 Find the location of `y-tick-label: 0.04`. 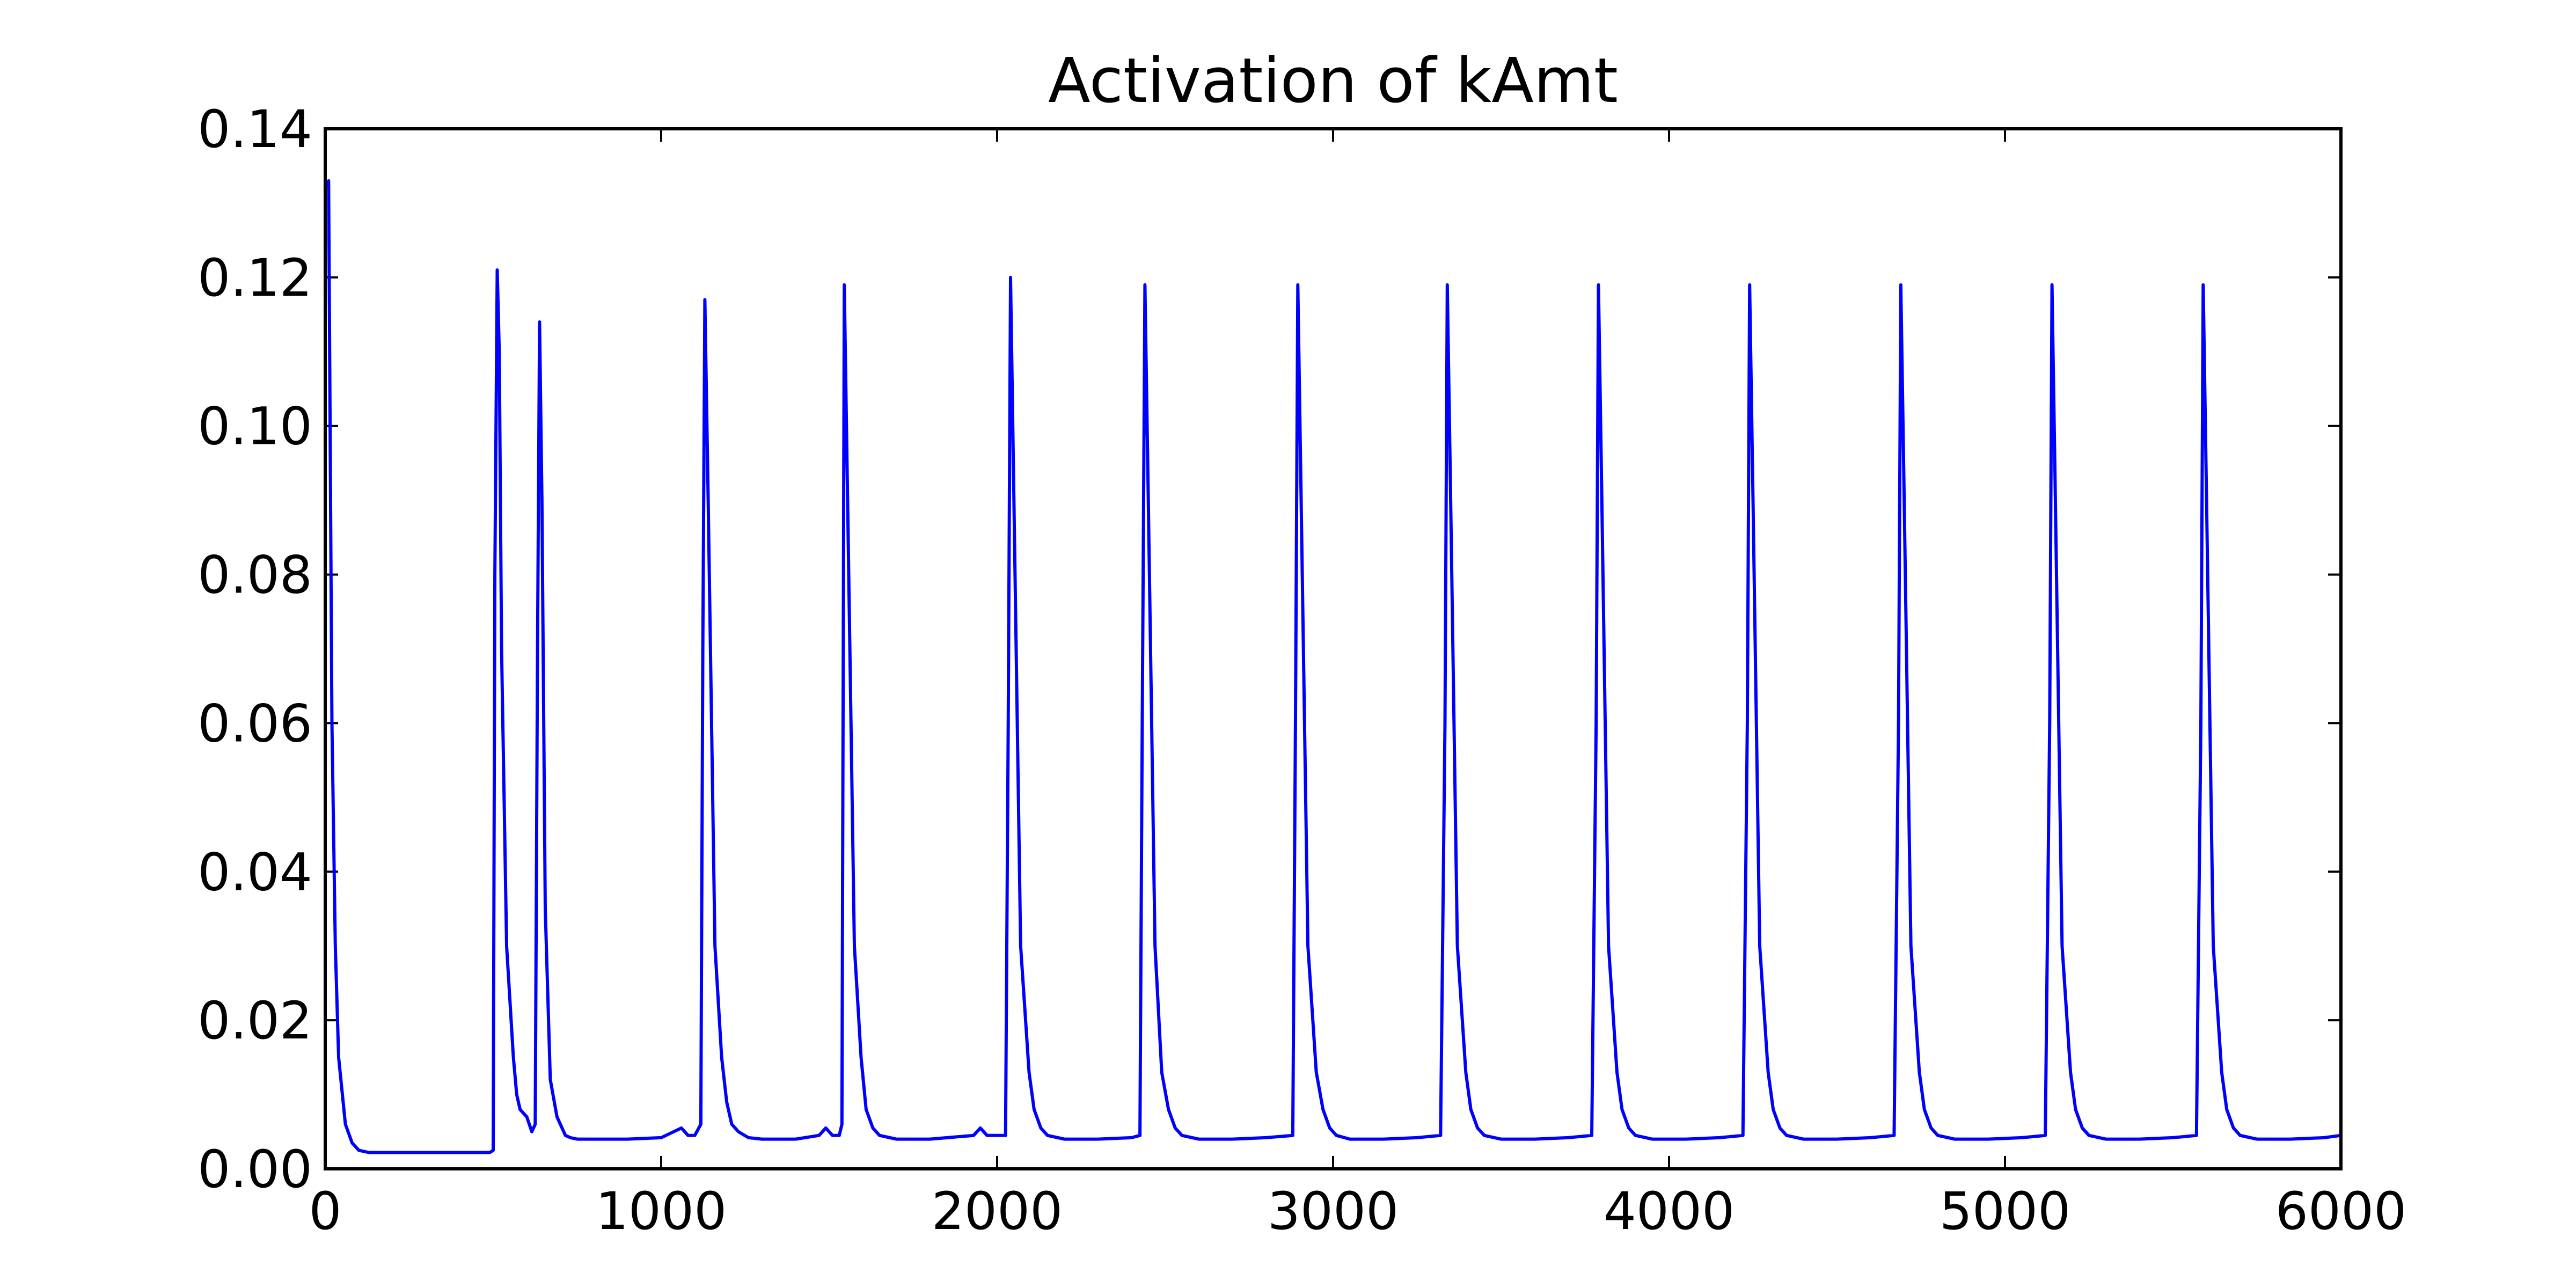

y-tick-label: 0.04 is located at coordinates (254, 872).